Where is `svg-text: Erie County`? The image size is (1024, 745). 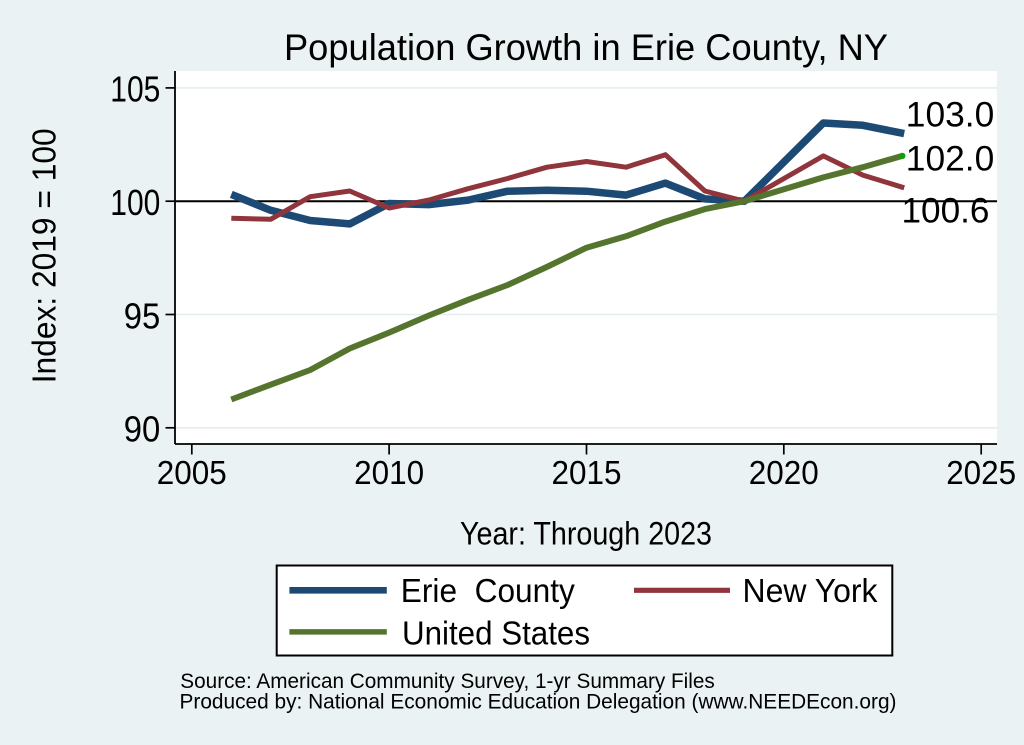 svg-text: Erie County is located at coordinates (488, 591).